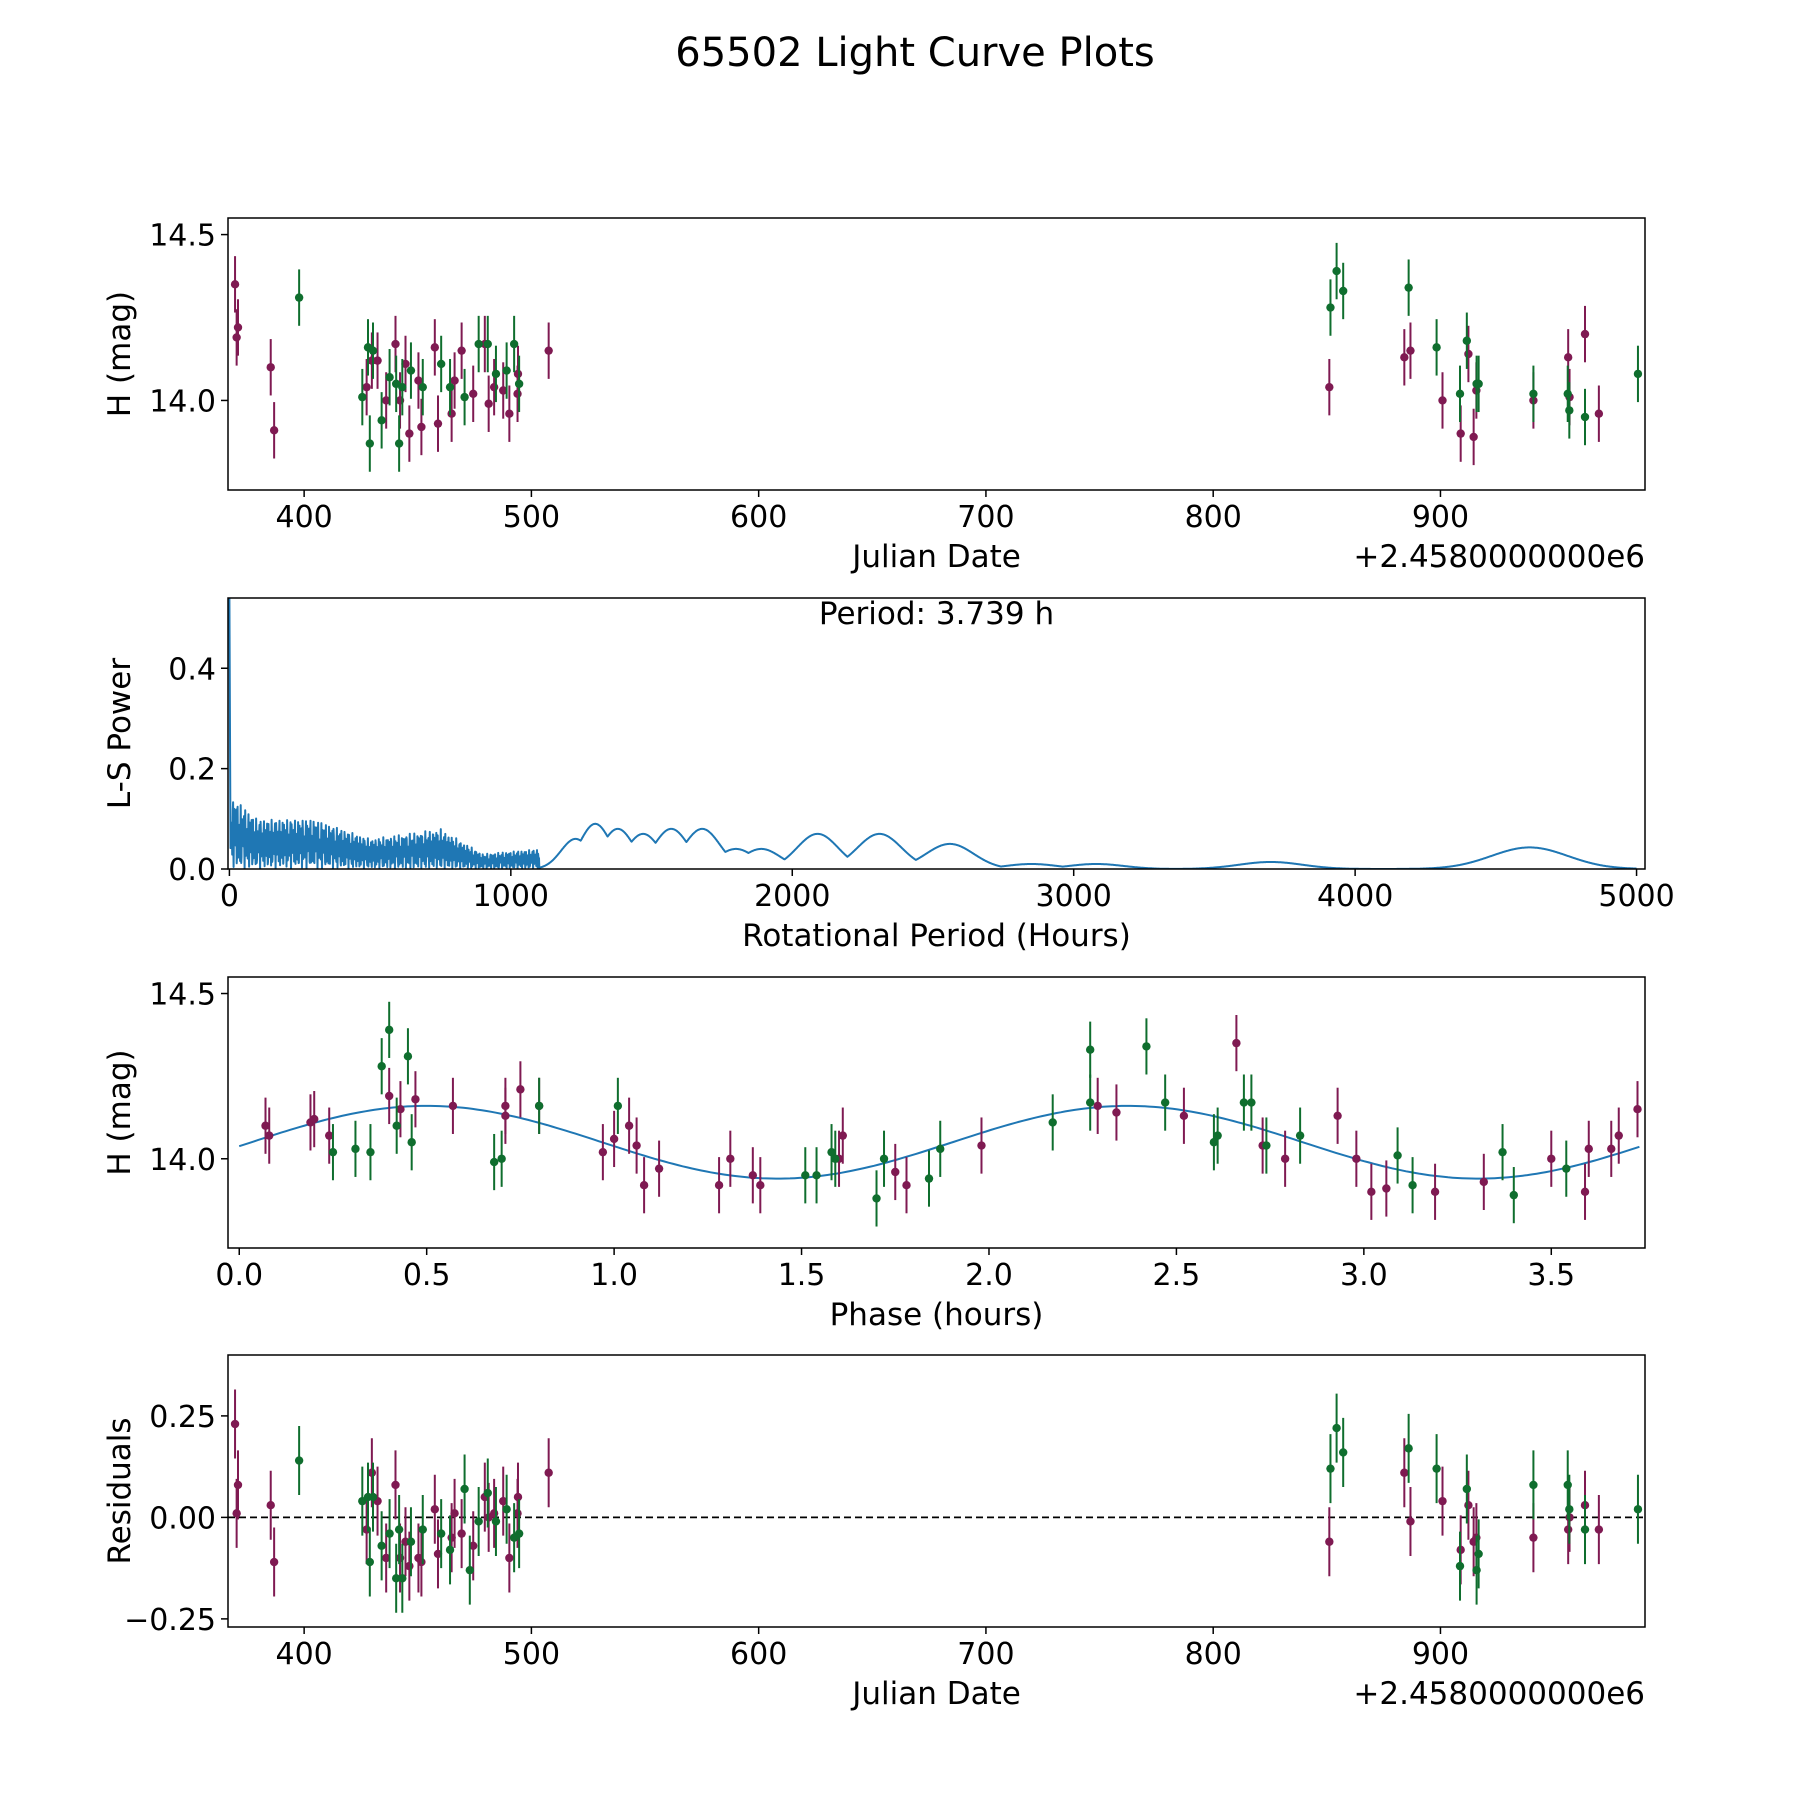 This screenshot has width=1800, height=1800. Describe the element at coordinates (1440, 1654) in the screenshot. I see `residuals-x-tick-label: 900` at that location.